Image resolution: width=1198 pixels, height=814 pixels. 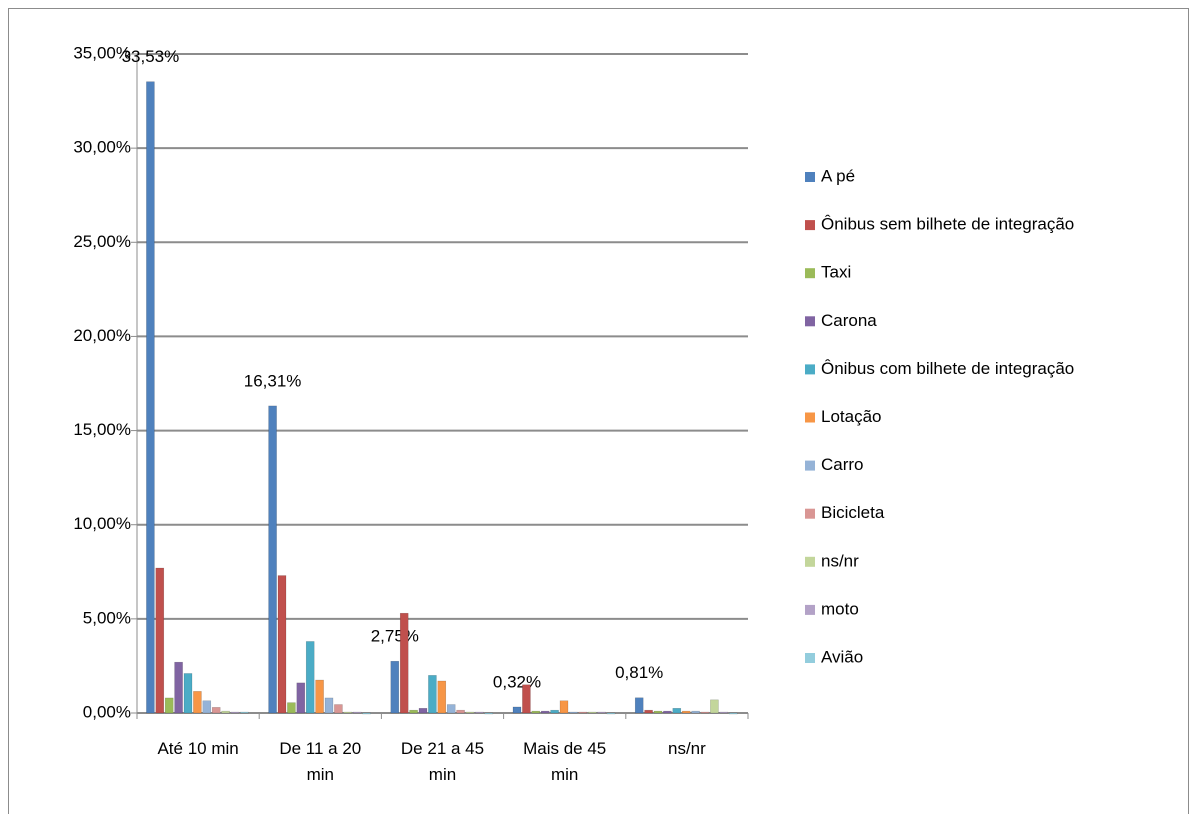 What do you see at coordinates (198, 748) in the screenshot?
I see `x-tick-label: Até 10 min` at bounding box center [198, 748].